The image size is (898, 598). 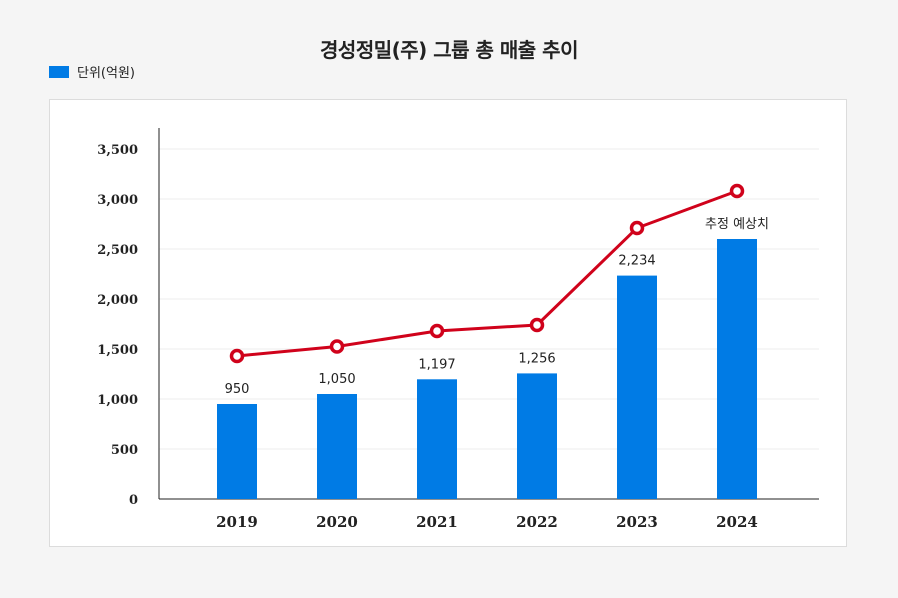 I want to click on y-tick-label: 1,500, so click(x=117, y=350).